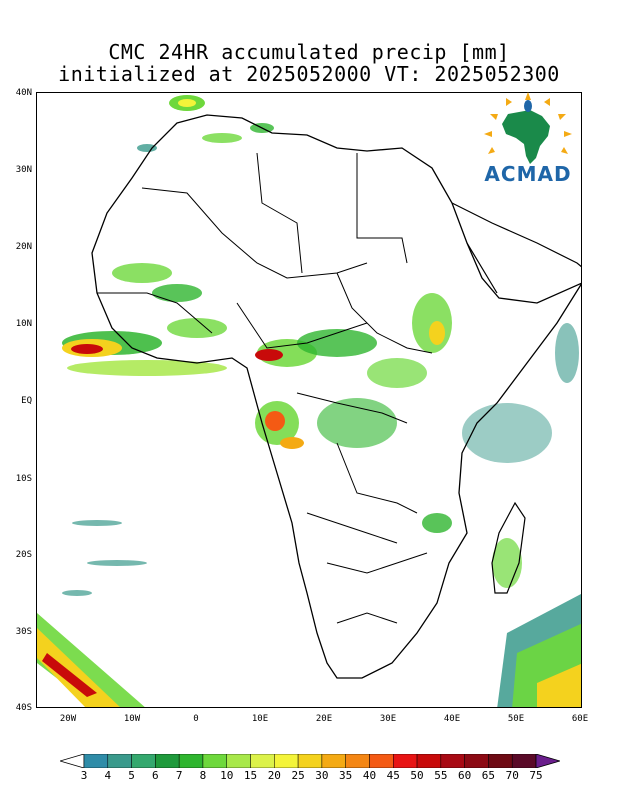  What do you see at coordinates (155, 775) in the screenshot?
I see `colorbar-label: 6` at bounding box center [155, 775].